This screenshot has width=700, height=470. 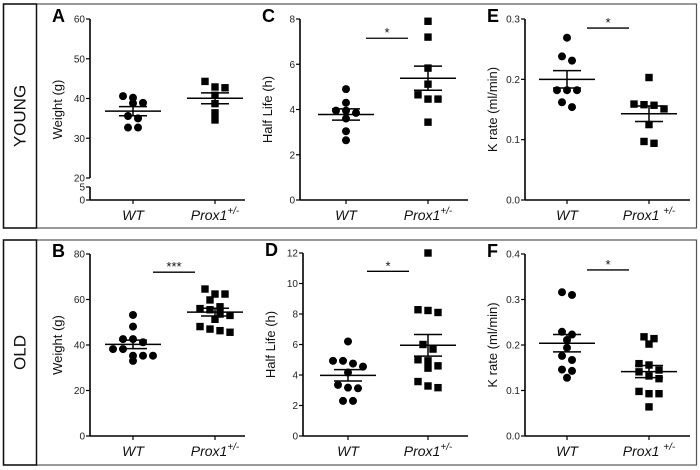 What do you see at coordinates (58, 16) in the screenshot?
I see `panel-letter: A` at bounding box center [58, 16].